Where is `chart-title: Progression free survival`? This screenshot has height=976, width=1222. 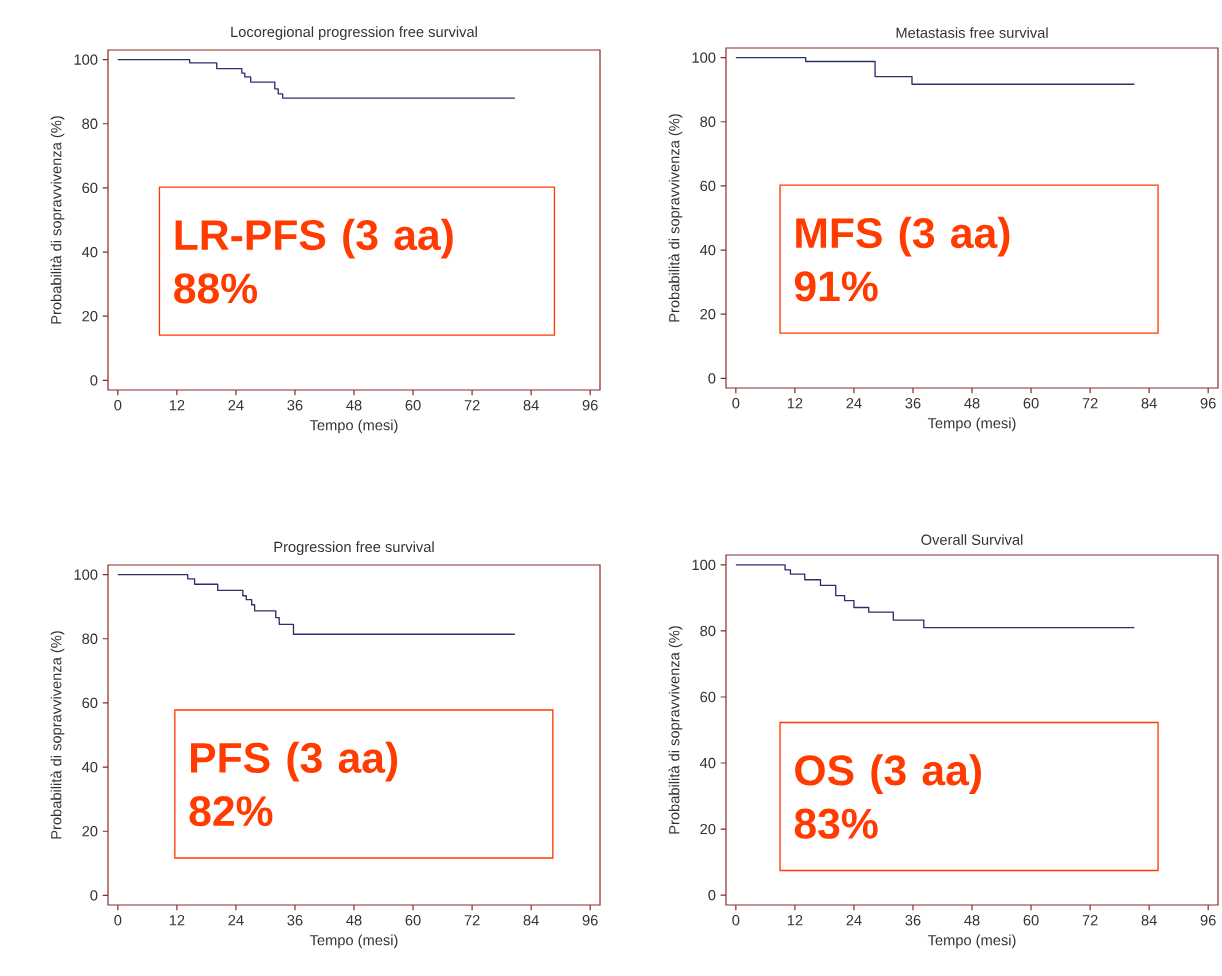 chart-title: Progression free survival is located at coordinates (354, 548).